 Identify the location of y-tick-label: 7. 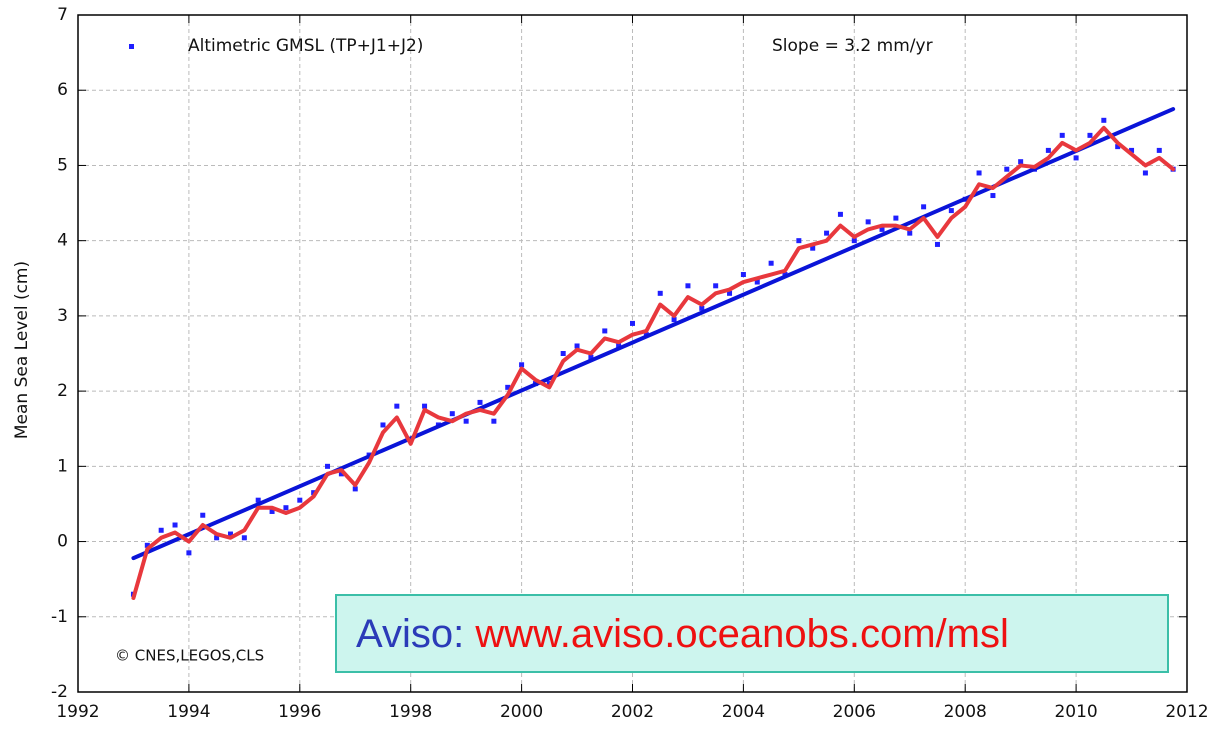
(62, 15).